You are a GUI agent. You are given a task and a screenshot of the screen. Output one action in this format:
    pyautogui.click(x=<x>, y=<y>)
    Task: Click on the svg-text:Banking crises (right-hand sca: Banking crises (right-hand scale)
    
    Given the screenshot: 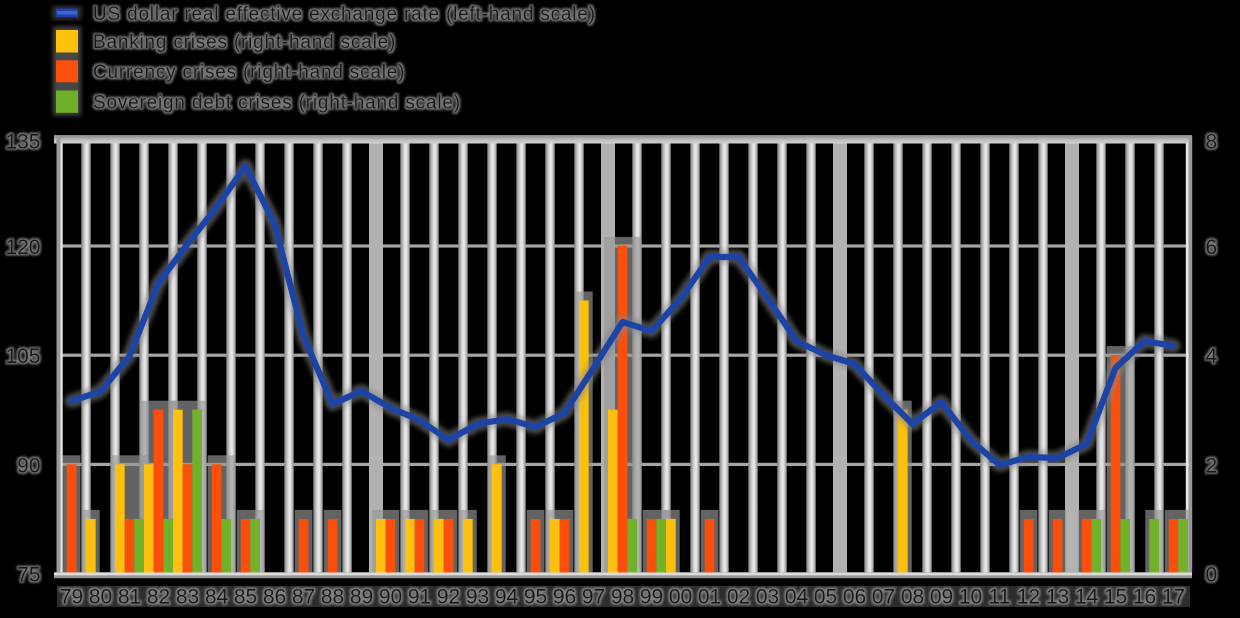 What is the action you would take?
    pyautogui.click(x=244, y=42)
    